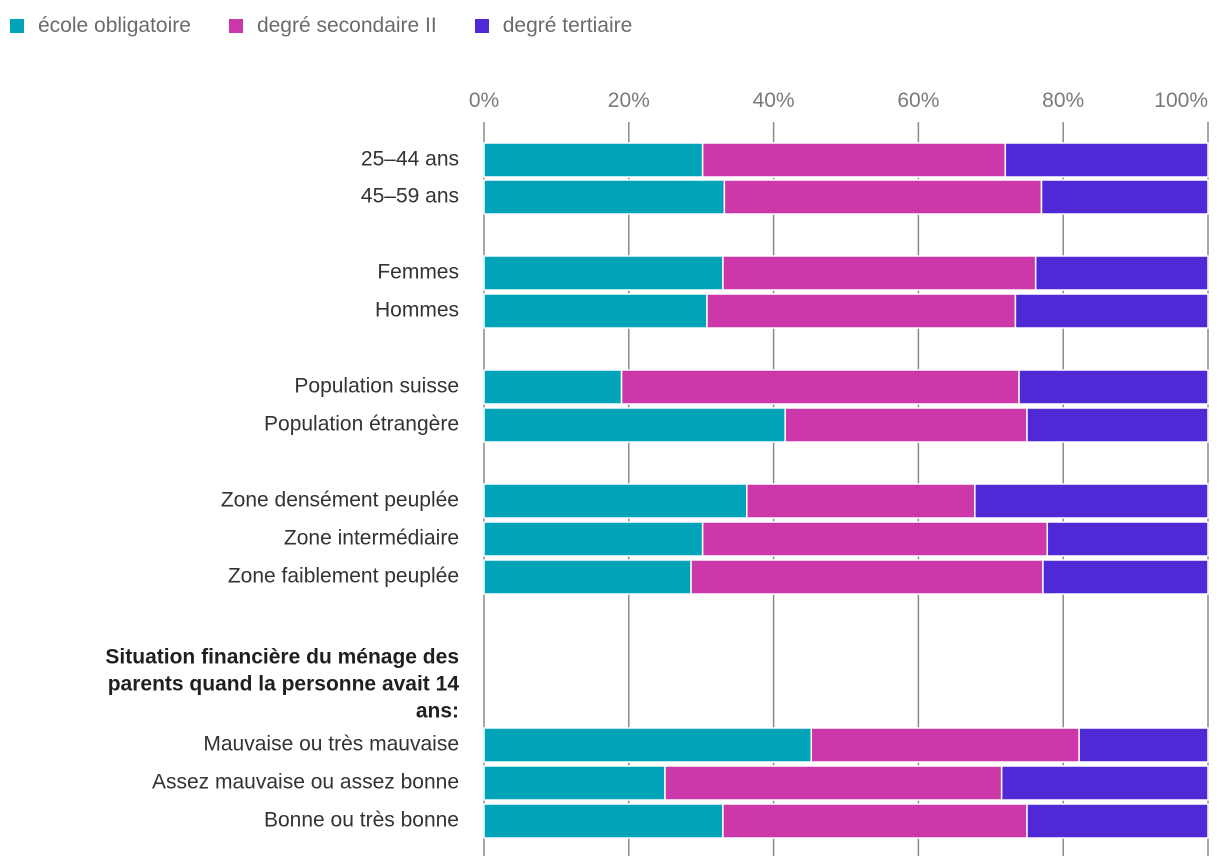  I want to click on bar-segment-r3-s1, so click(861, 311).